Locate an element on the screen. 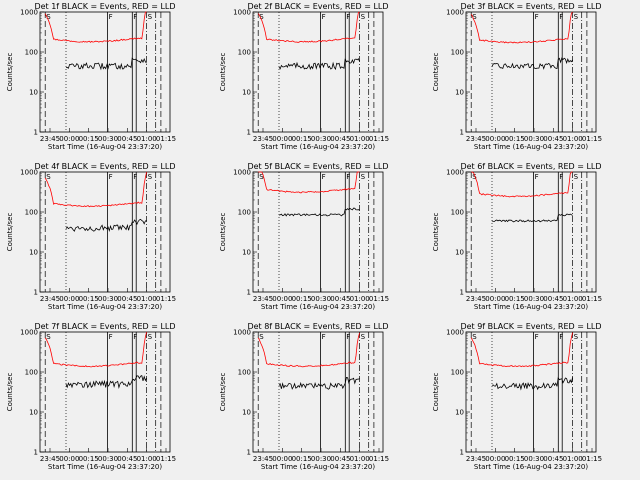  chart-title: Det 4f BLACK = Events, RED = LLD is located at coordinates (104, 166).